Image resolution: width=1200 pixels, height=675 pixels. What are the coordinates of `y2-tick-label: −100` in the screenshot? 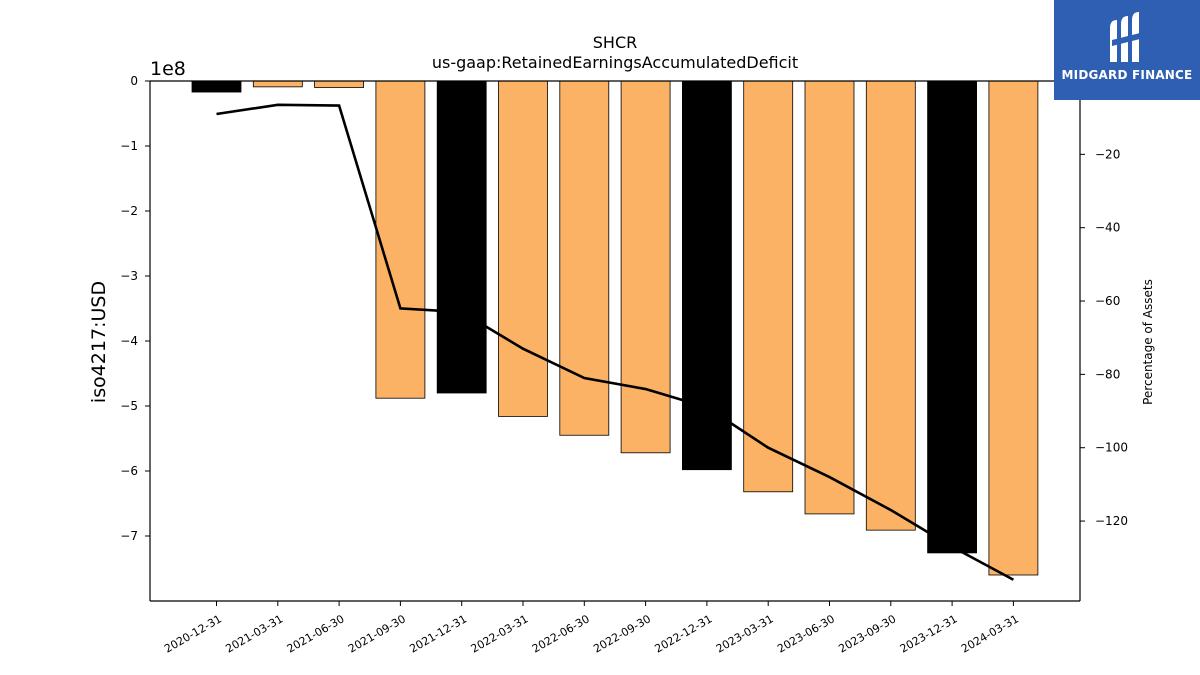 It's located at (1111, 448).